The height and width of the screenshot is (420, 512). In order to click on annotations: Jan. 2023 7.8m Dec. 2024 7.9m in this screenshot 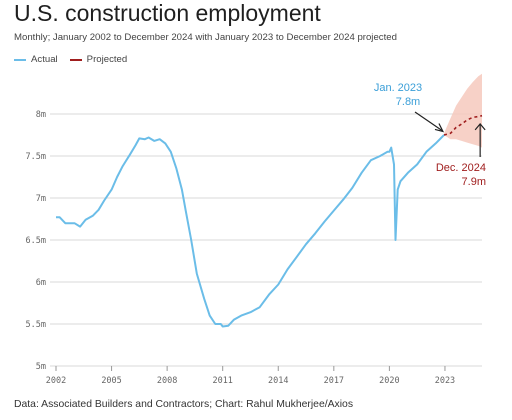, I will do `click(430, 135)`.